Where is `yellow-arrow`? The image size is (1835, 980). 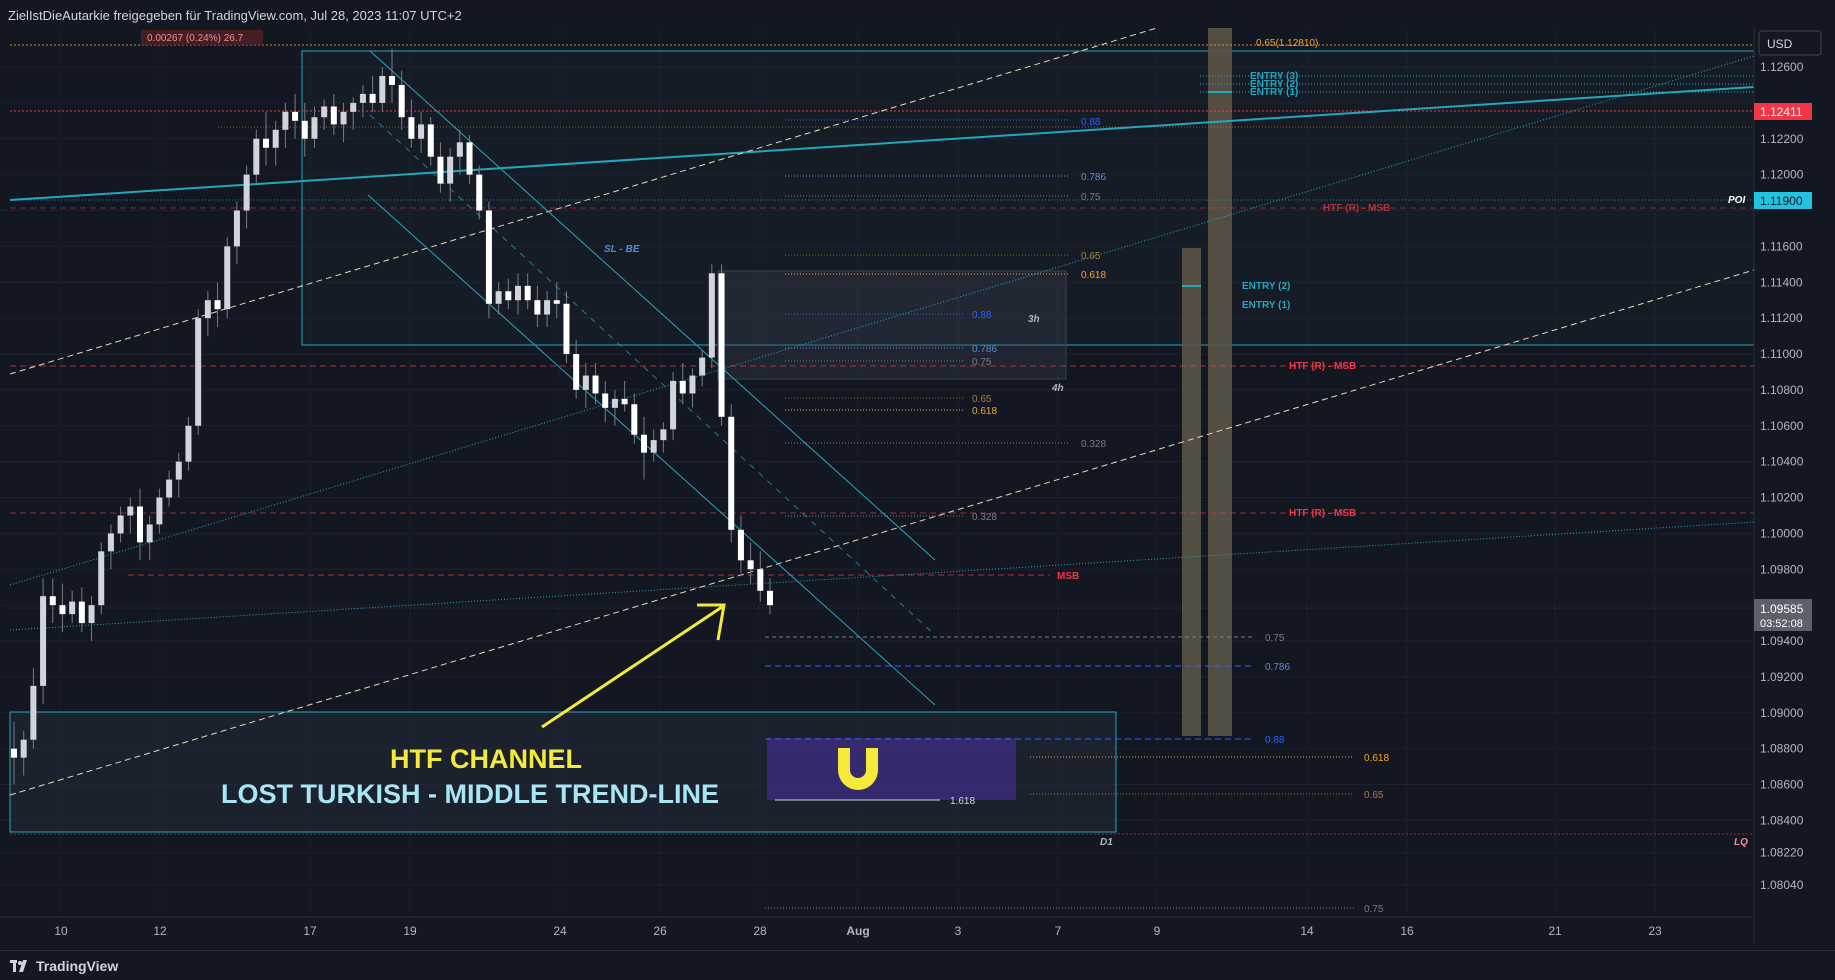
yellow-arrow is located at coordinates (633, 666).